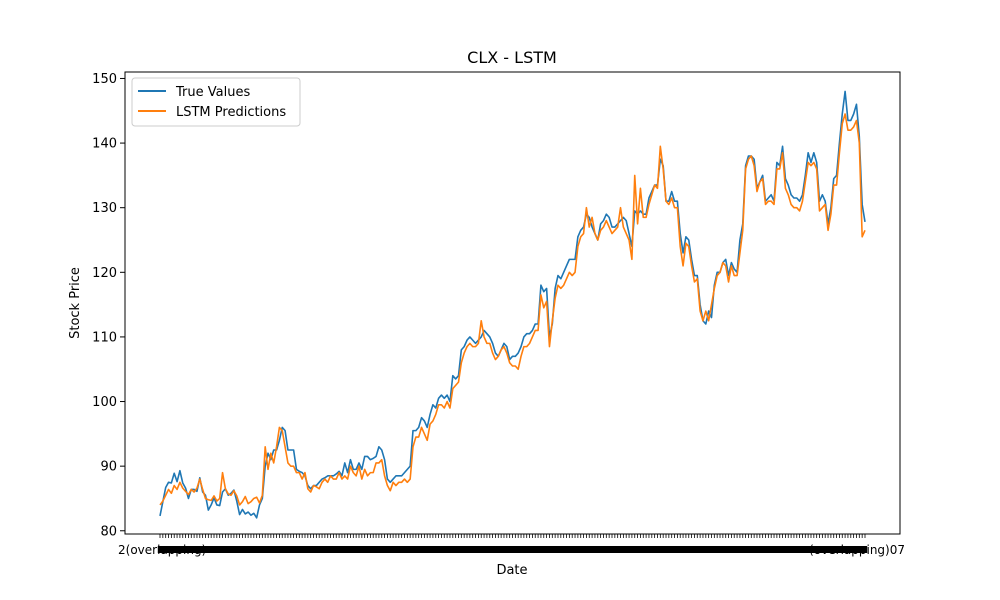 The width and height of the screenshot is (1000, 600). I want to click on legend-label-lstm-predictions: LSTM Predictions, so click(231, 112).